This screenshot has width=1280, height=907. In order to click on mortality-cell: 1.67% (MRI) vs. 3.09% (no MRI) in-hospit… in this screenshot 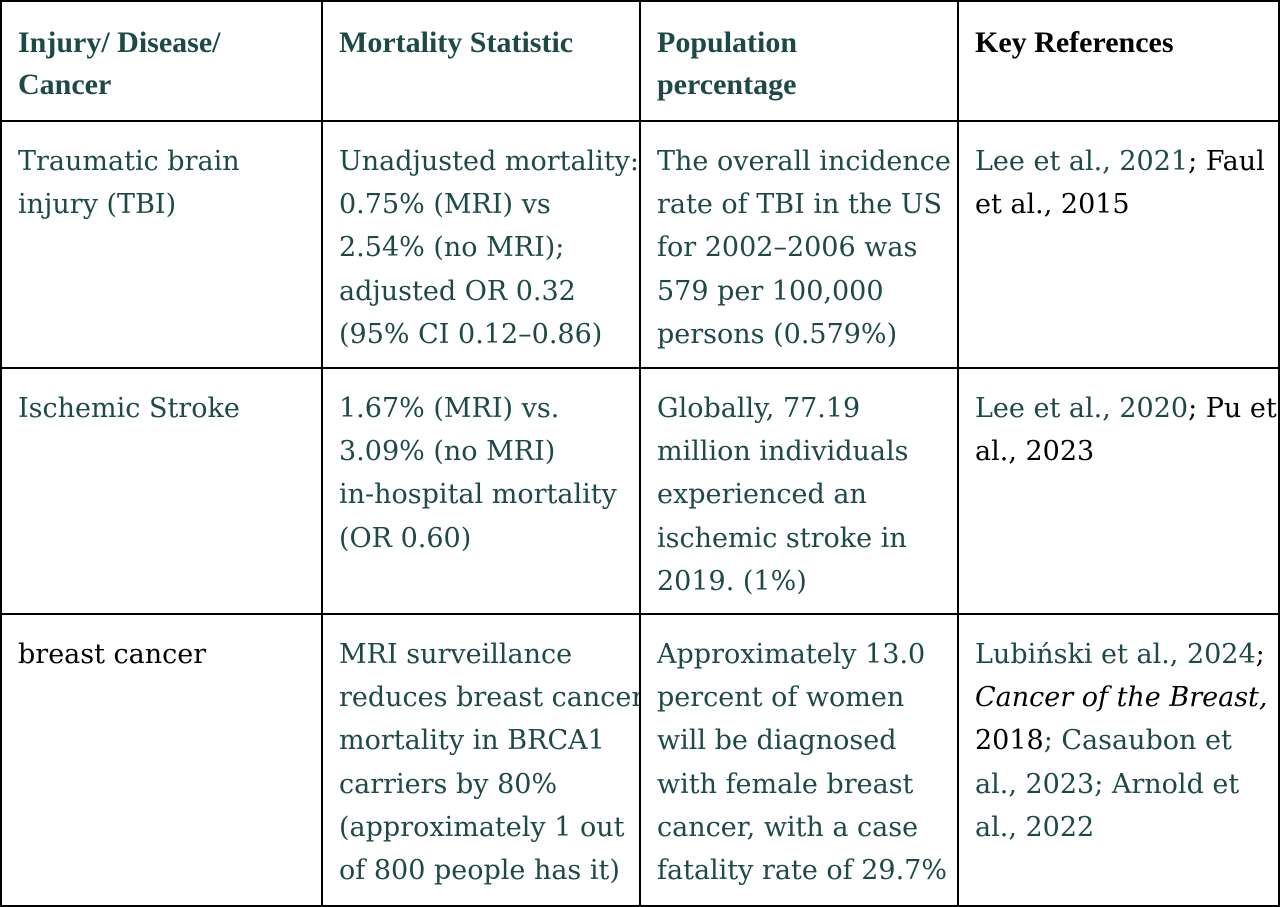, I will do `click(481, 491)`.